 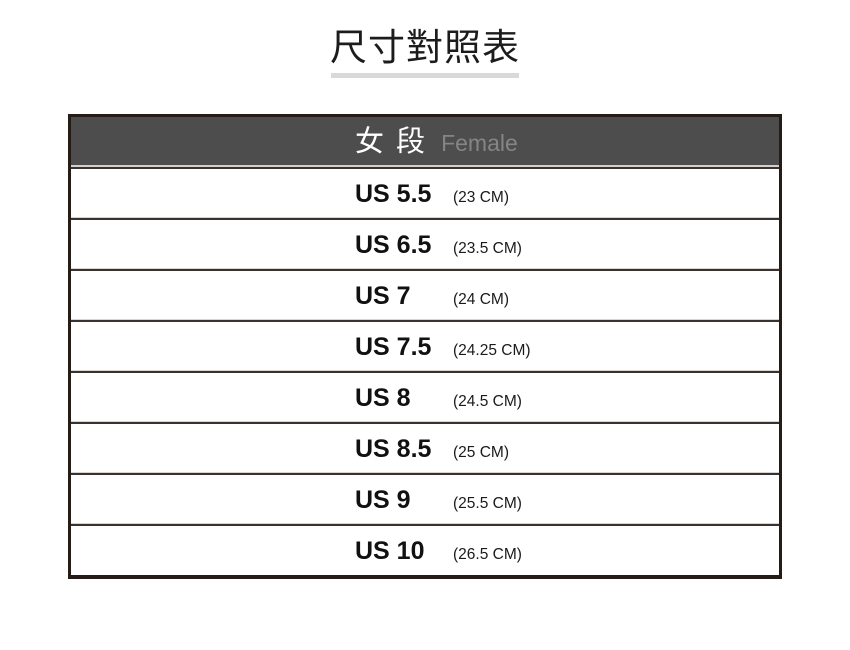 I want to click on cm-size-label: (24 CM), so click(x=481, y=300).